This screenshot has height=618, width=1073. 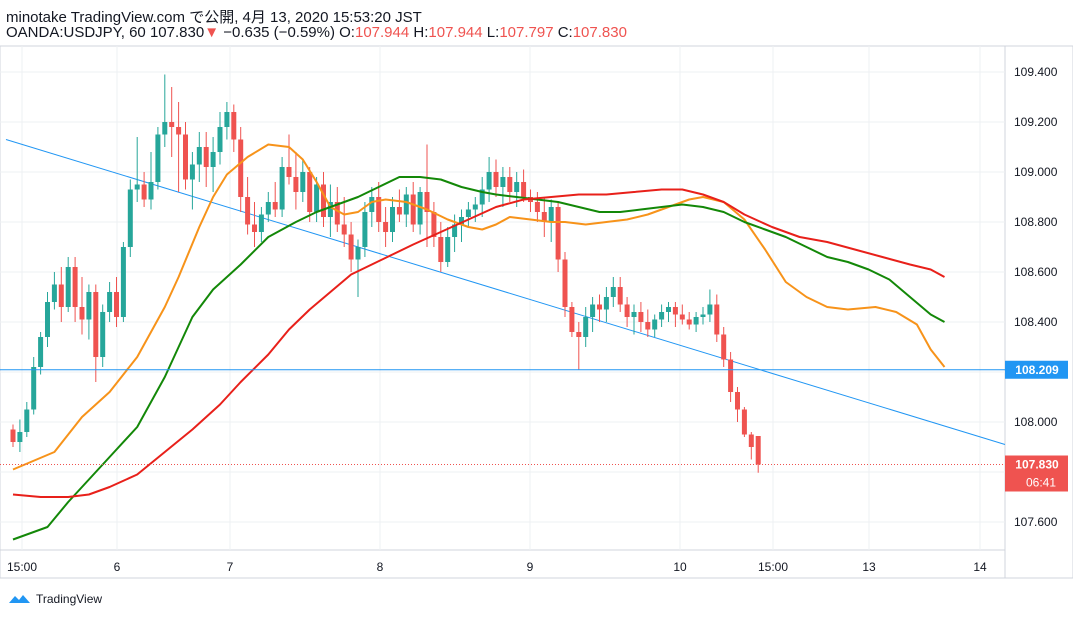 I want to click on time-axis: 15:00 6 7 8 9 10 15:00 13 14, so click(x=497, y=567).